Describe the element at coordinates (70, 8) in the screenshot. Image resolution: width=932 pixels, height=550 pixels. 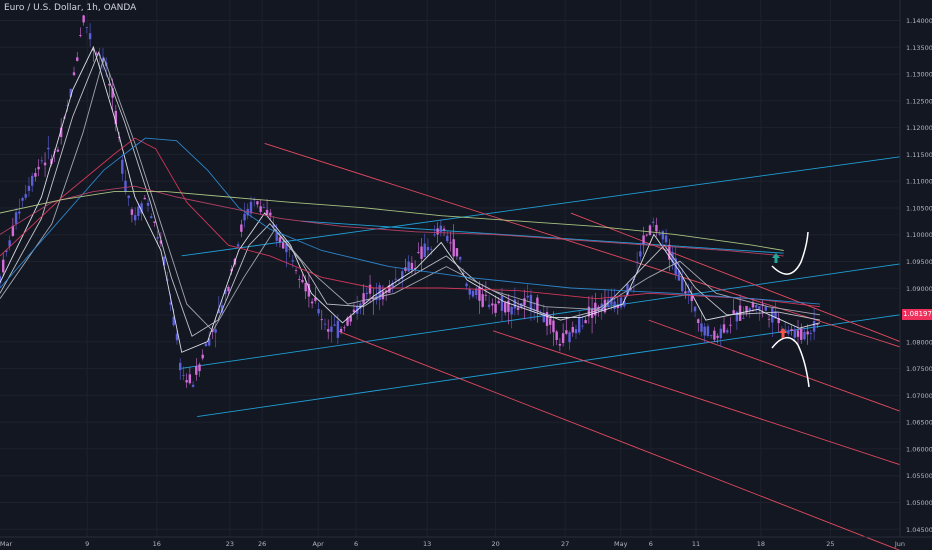
I see `chart-title: Euro / U.S. Dollar, 1h, OANDA` at that location.